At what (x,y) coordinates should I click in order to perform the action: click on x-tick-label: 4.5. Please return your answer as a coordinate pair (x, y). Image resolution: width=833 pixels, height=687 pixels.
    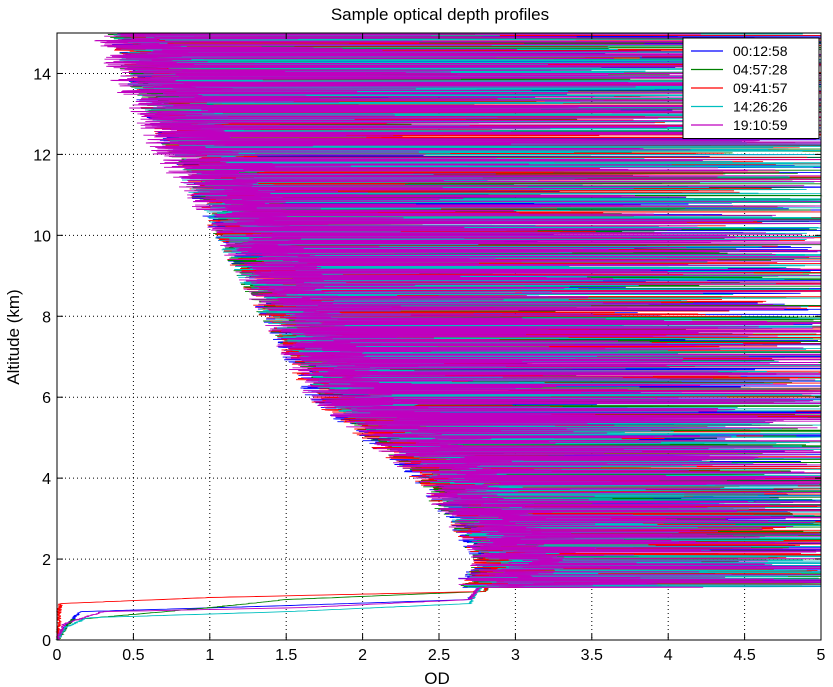
    Looking at the image, I should click on (744, 655).